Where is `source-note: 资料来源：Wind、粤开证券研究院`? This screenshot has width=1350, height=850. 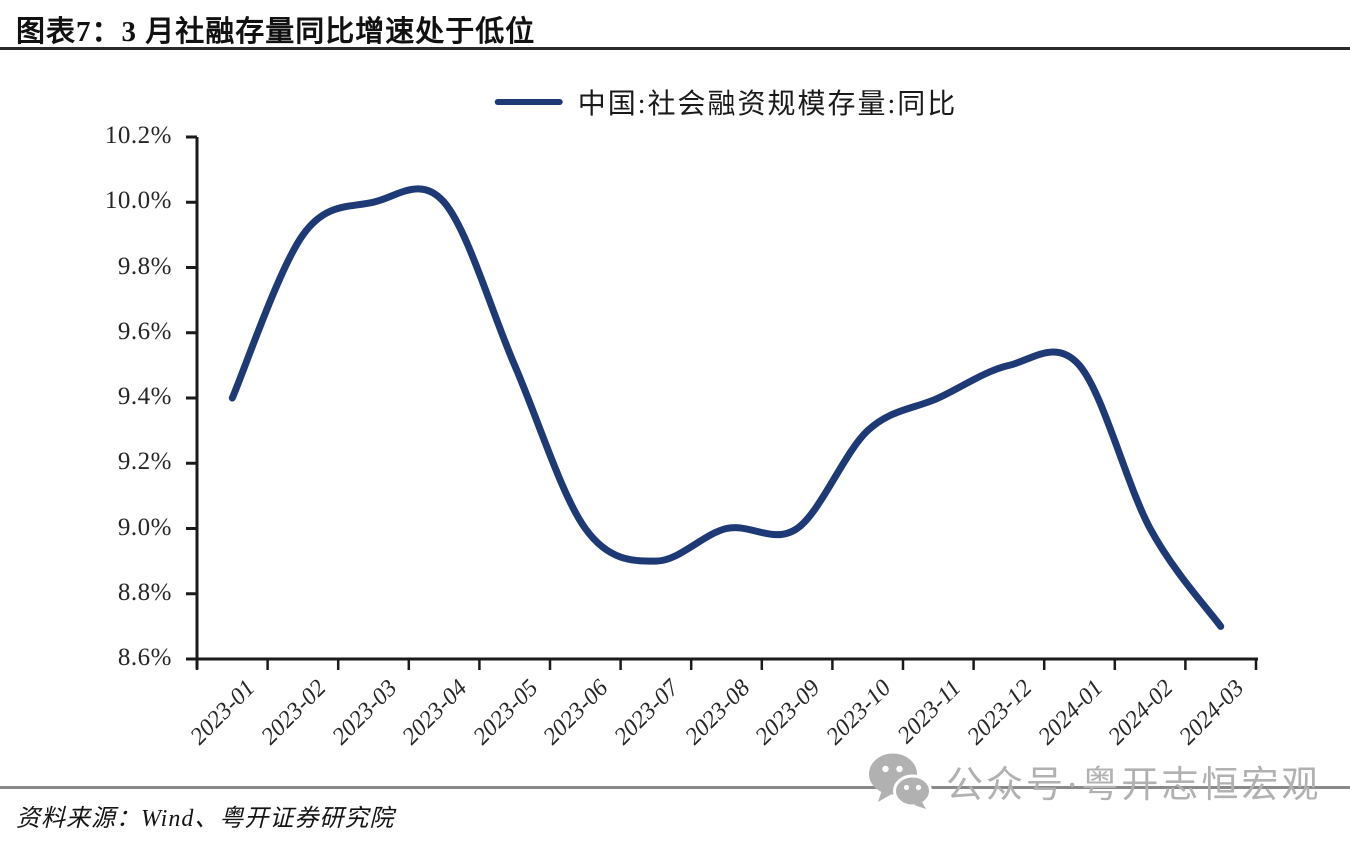 source-note: 资料来源：Wind、粤开证券研究院 is located at coordinates (205, 819).